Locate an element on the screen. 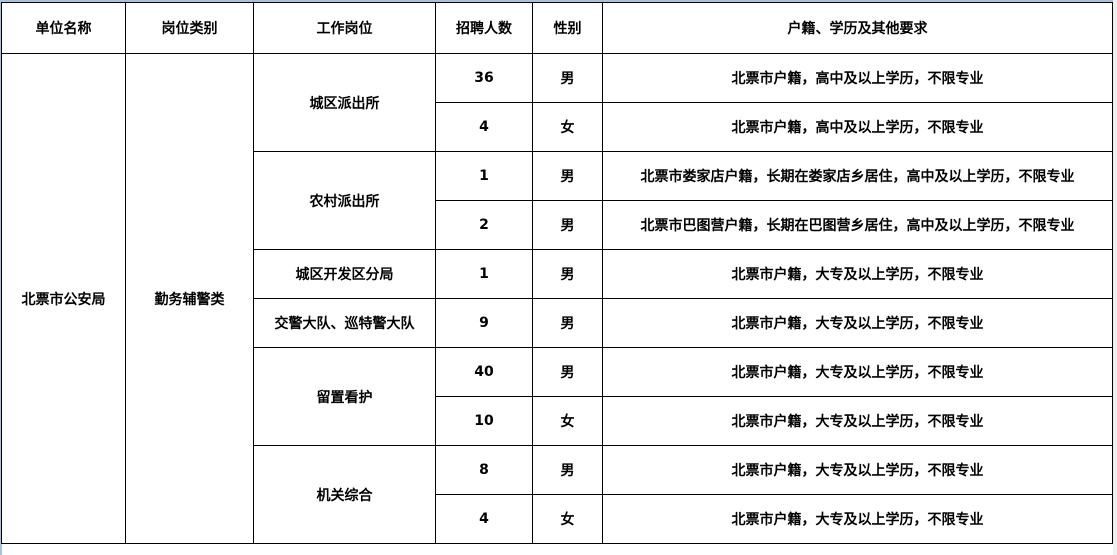  table-row: 4 女北票市户籍，大专及以上学历，不限专业 is located at coordinates (557, 519).